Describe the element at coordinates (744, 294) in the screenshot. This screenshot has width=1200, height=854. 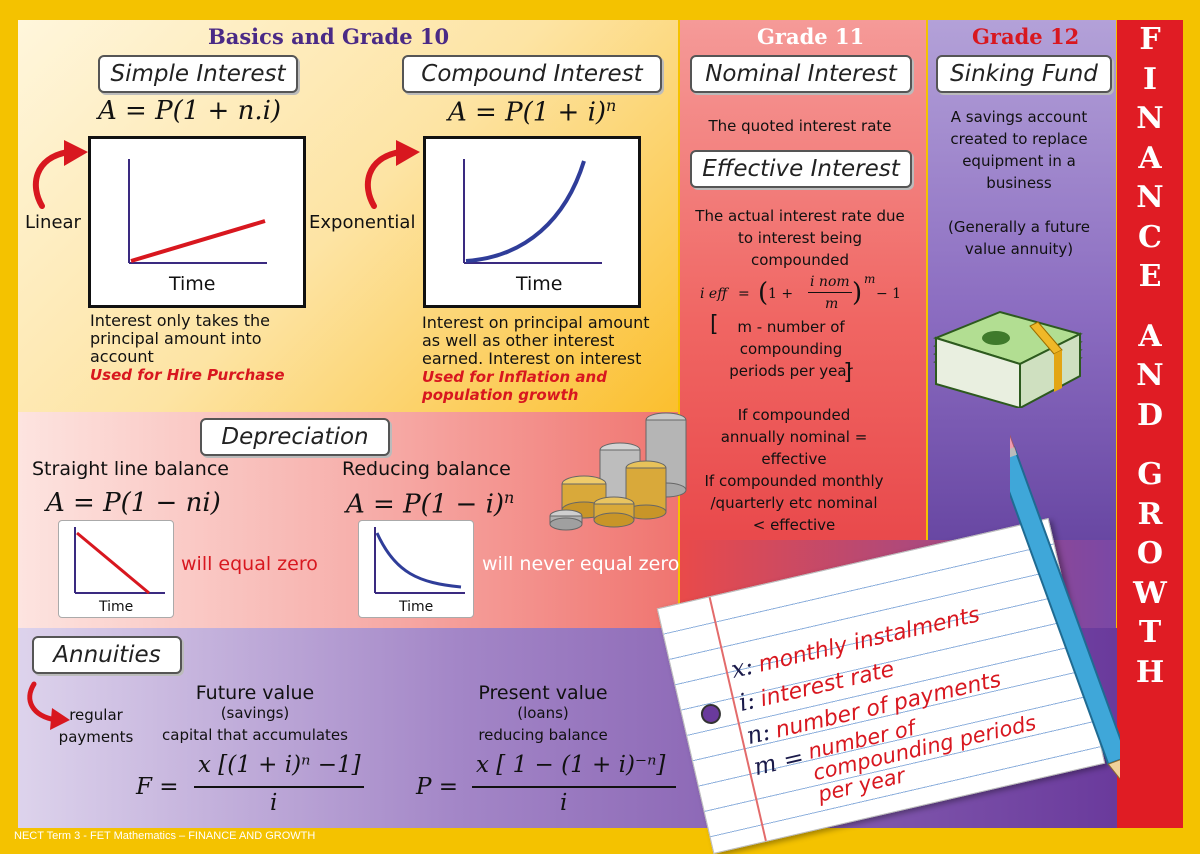
I see `effective-formula-eq: =` at that location.